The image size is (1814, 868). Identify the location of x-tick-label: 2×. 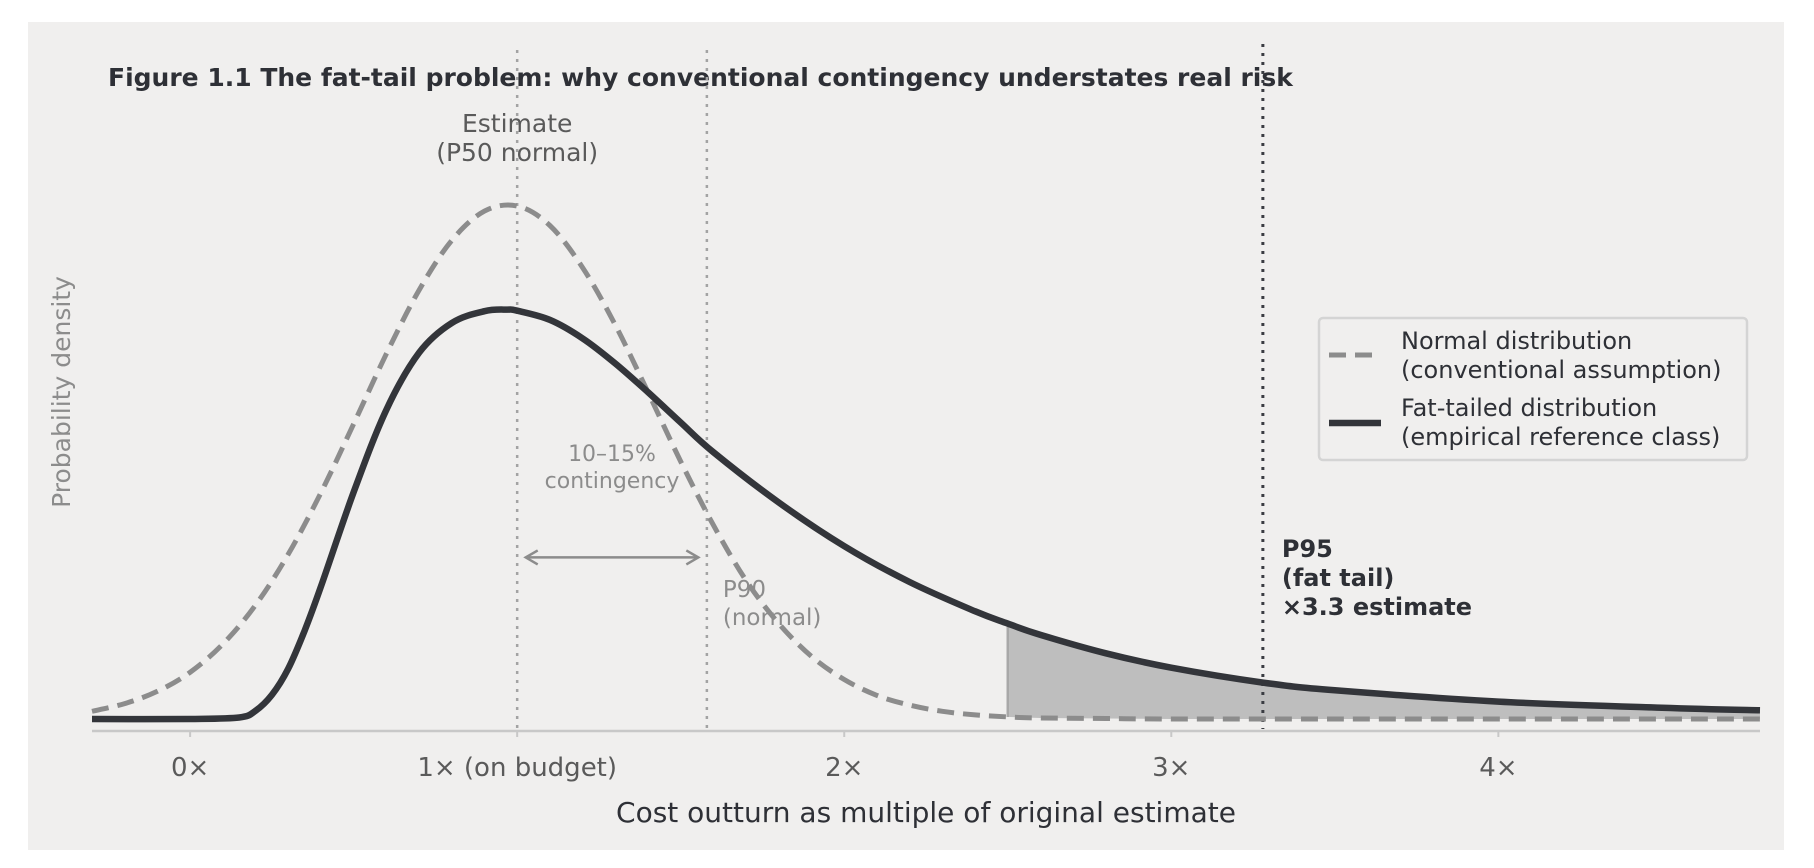
(844, 768).